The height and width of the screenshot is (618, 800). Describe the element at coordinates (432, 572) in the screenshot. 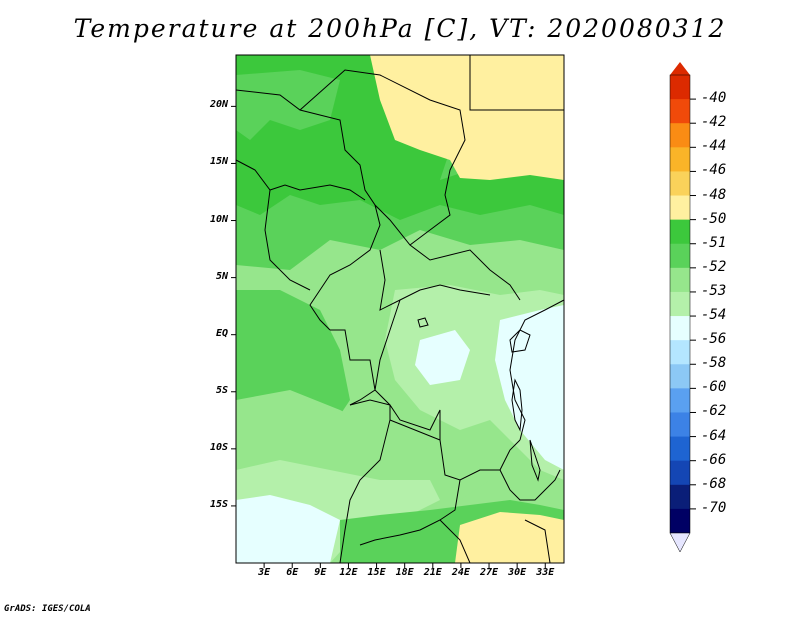

I see `lon-label: 21E` at that location.